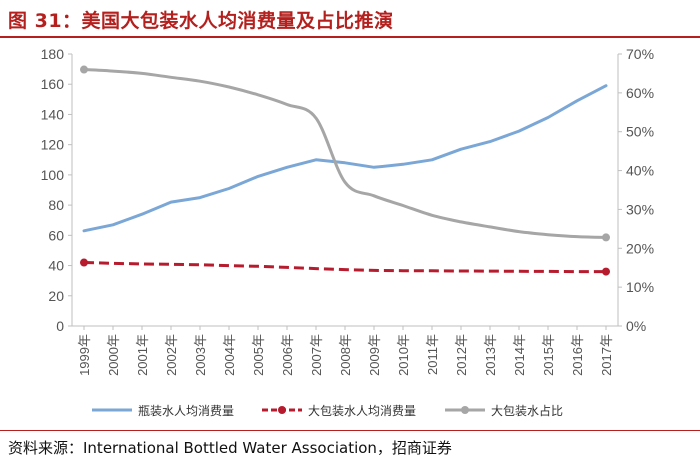 This screenshot has width=700, height=465. Describe the element at coordinates (636, 326) in the screenshot. I see `right-tick-label: 0%` at that location.